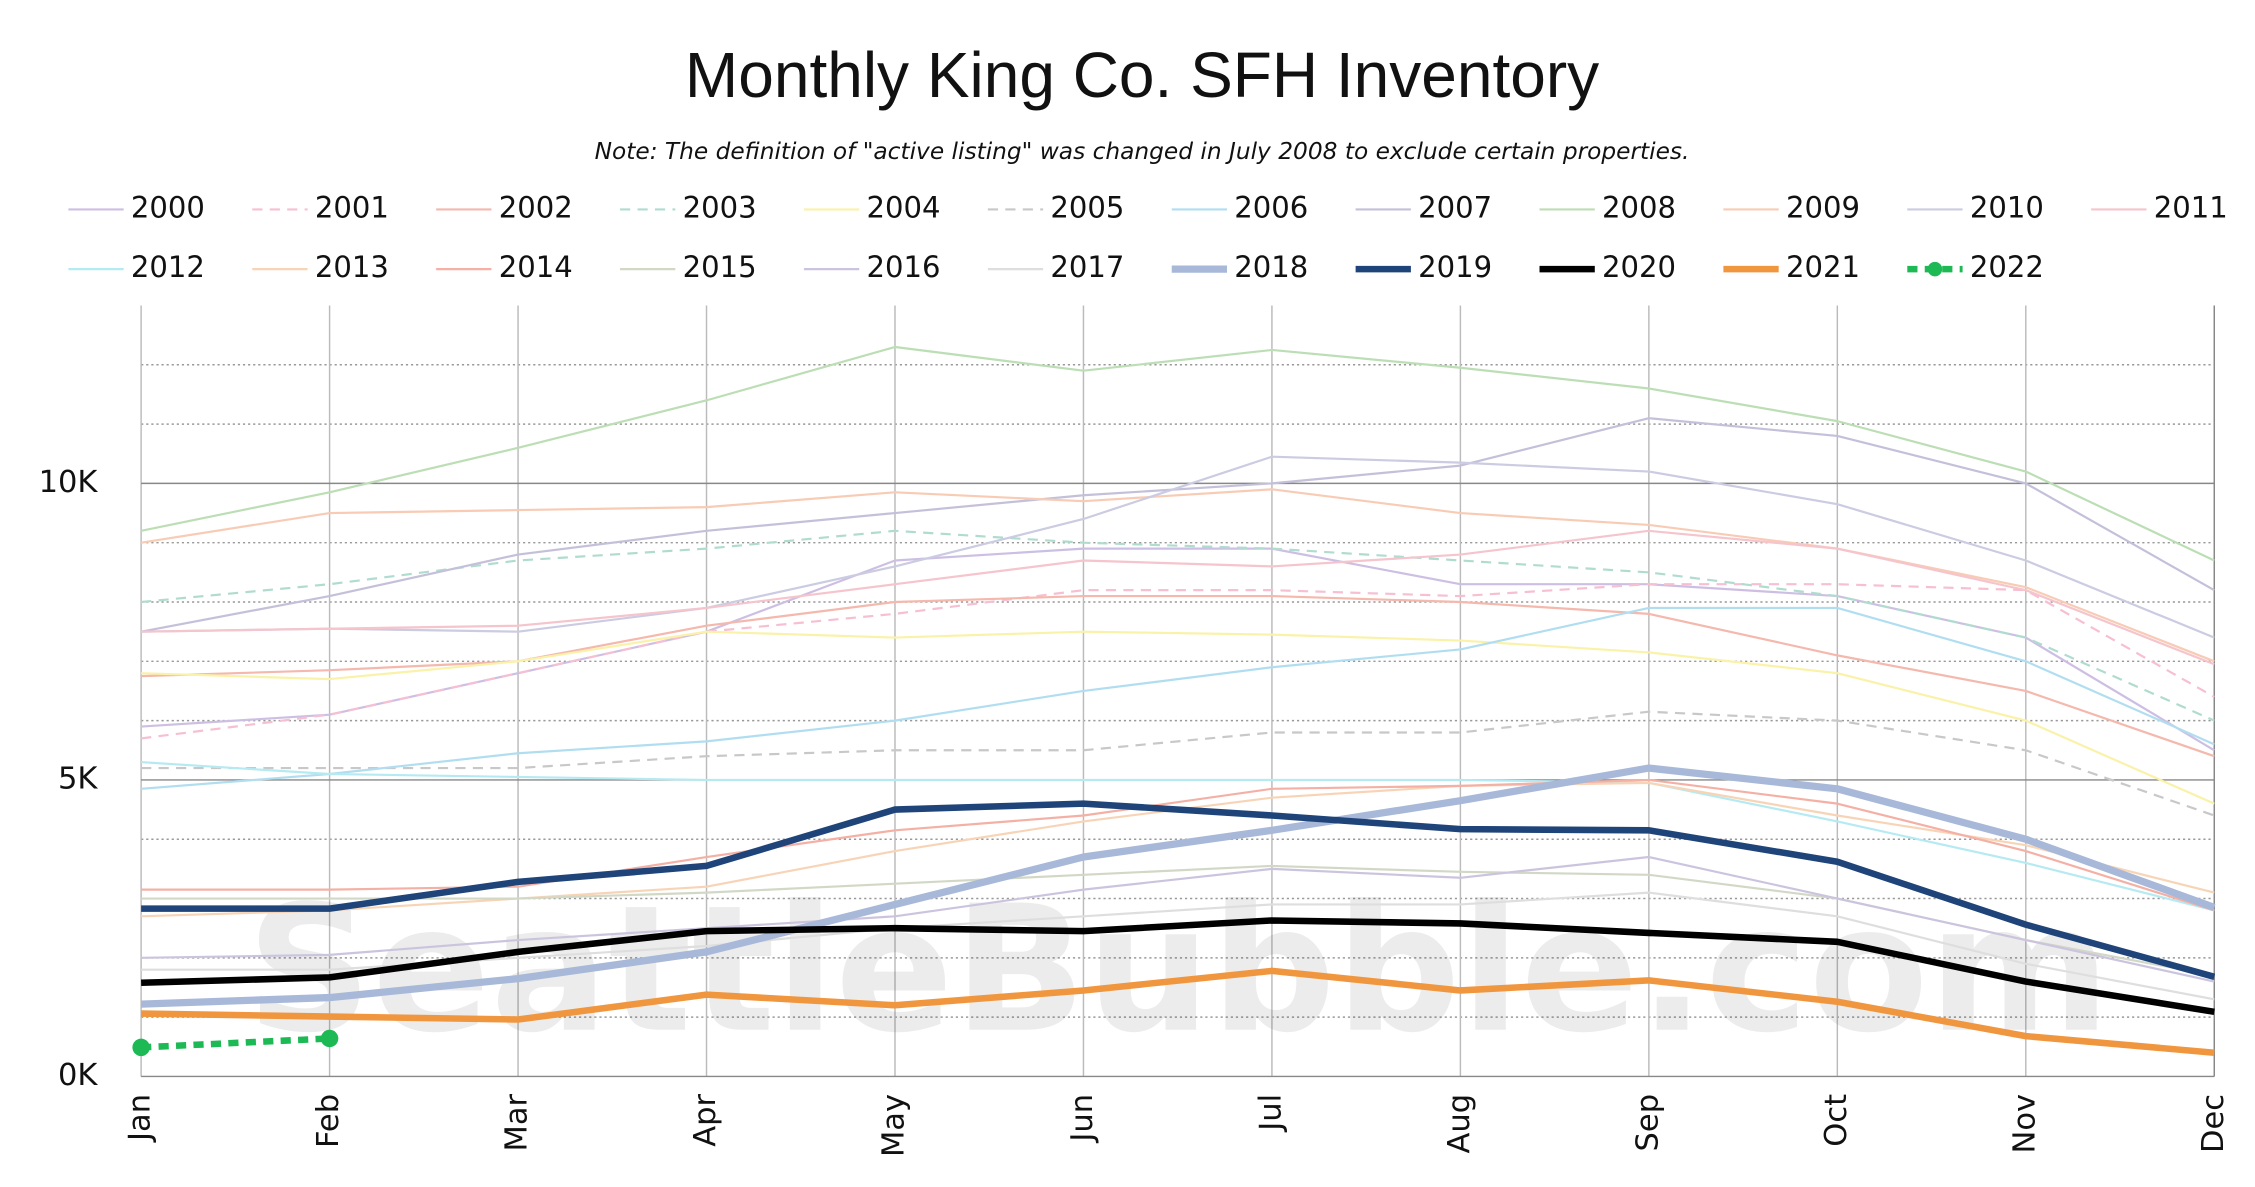  Describe the element at coordinates (78, 778) in the screenshot. I see `y-tick-label: 5K` at that location.